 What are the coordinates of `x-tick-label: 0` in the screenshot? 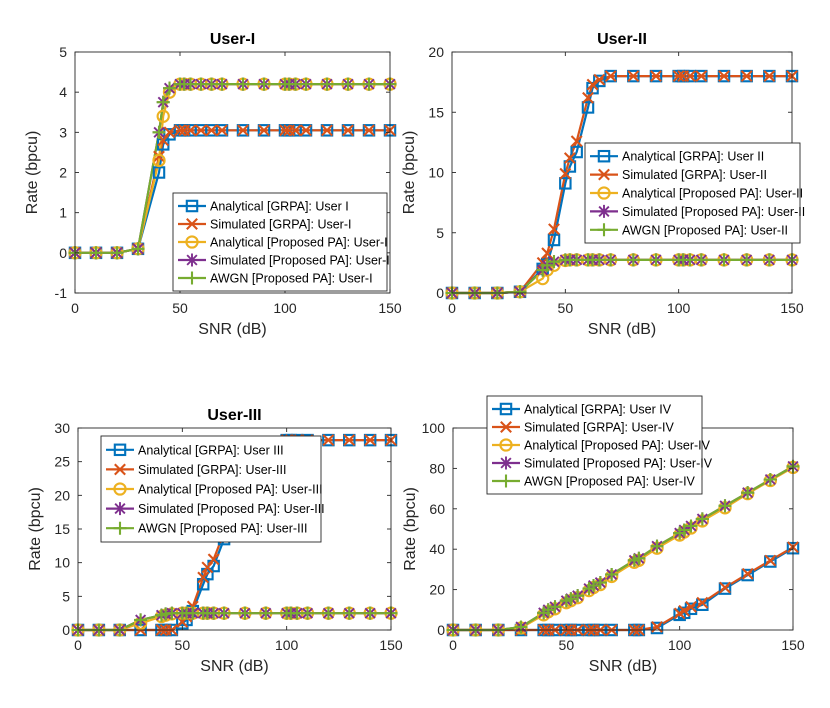 It's located at (452, 308).